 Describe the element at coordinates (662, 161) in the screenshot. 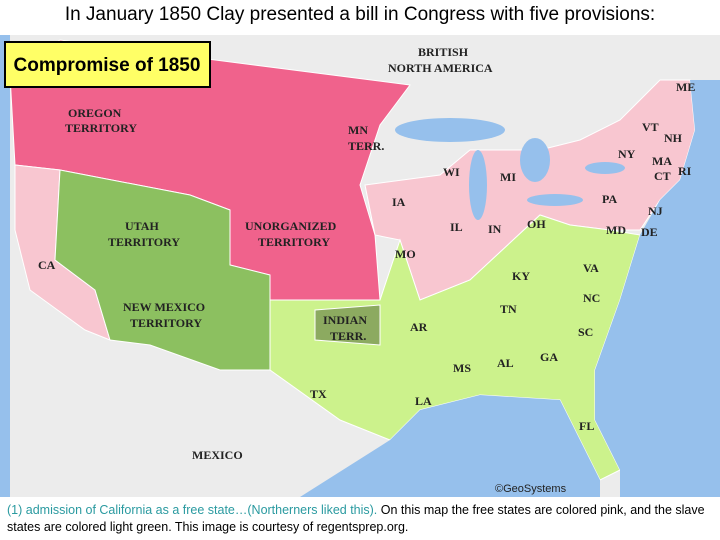

I see `region-label: MA` at that location.